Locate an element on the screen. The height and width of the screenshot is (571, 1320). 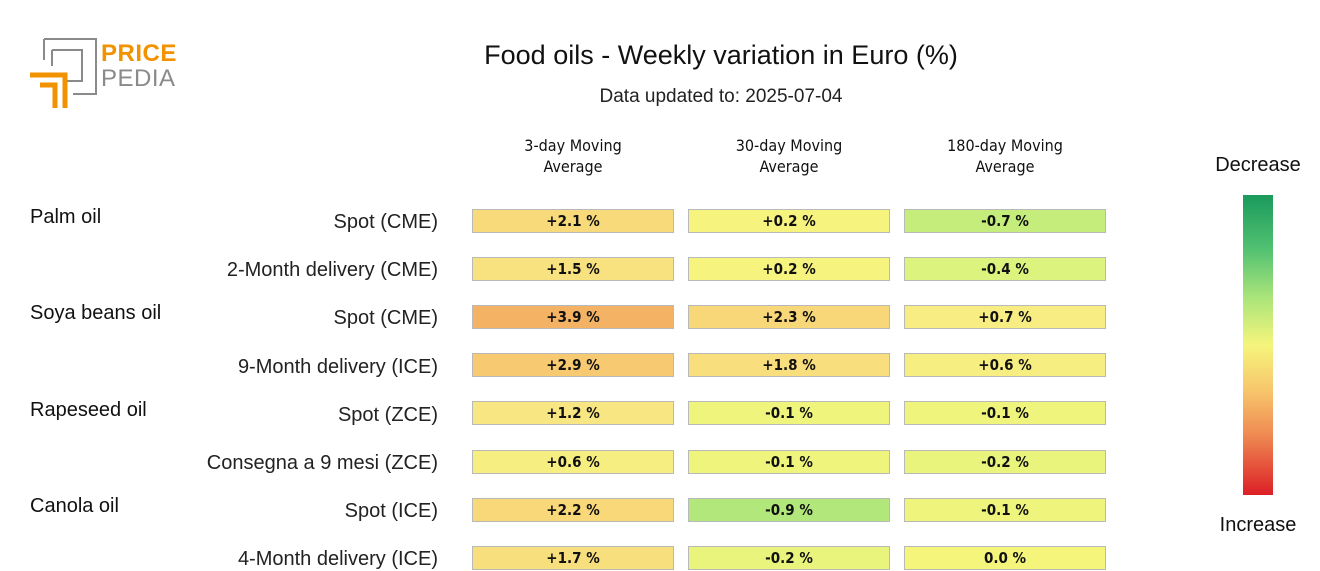
heatmap-cell: +1.8 % is located at coordinates (789, 365).